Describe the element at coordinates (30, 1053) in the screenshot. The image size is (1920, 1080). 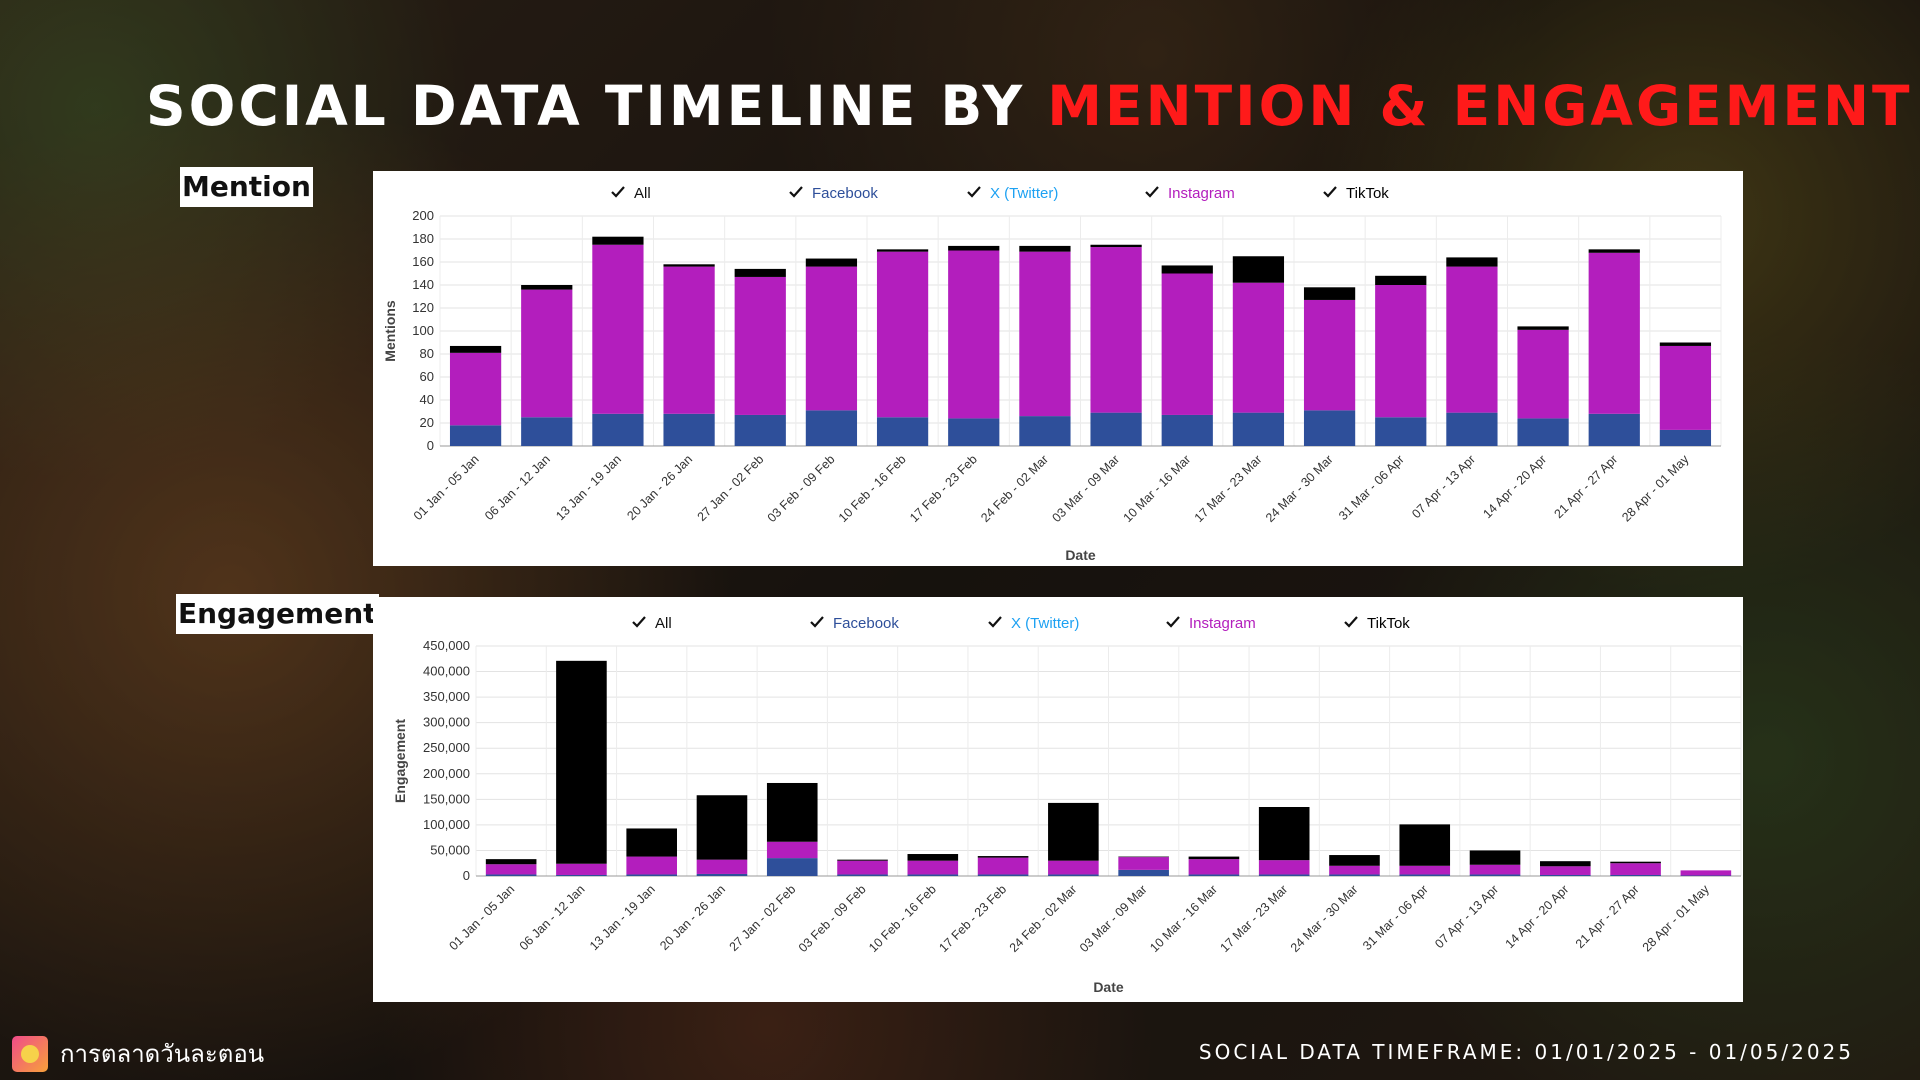
I see `brand-logo-icon` at that location.